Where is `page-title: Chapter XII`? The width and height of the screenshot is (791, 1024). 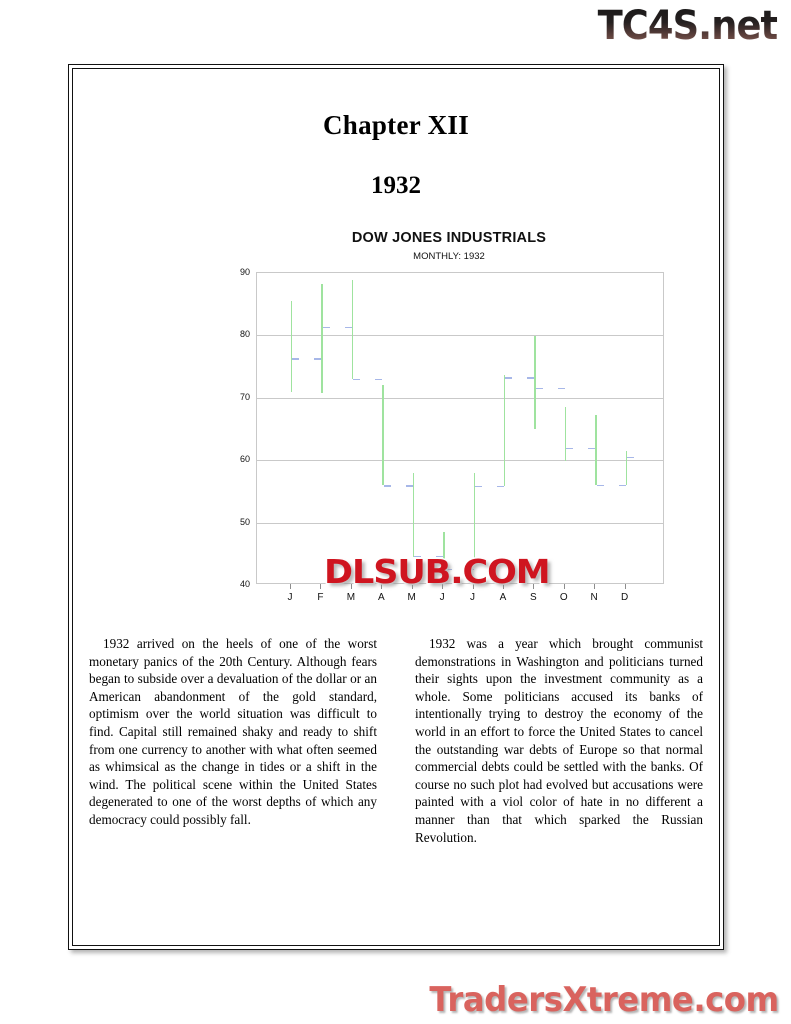
page-title: Chapter XII is located at coordinates (396, 125).